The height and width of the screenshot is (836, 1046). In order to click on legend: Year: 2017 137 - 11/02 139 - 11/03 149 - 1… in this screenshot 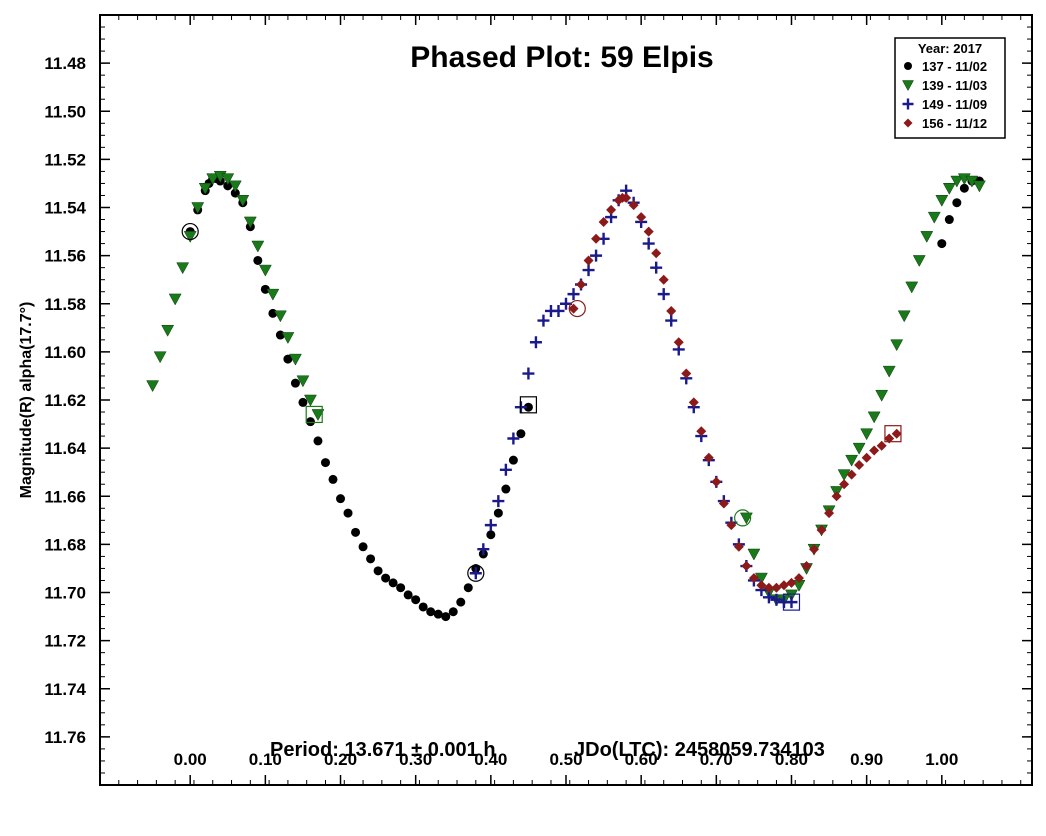, I will do `click(950, 88)`.